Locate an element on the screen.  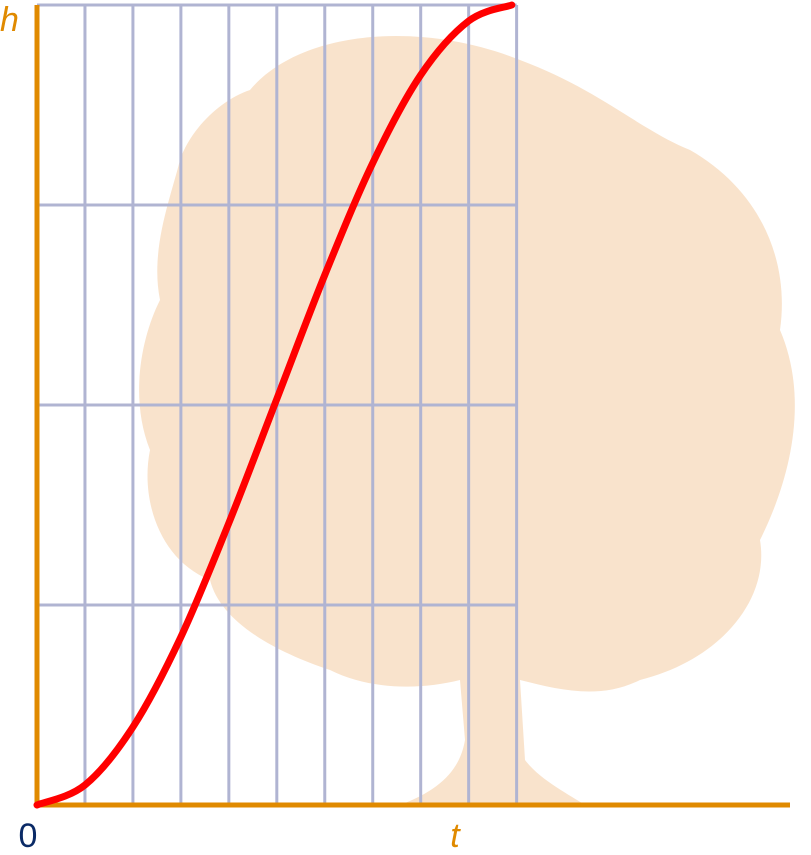
origin-label: 0 is located at coordinates (28, 836).